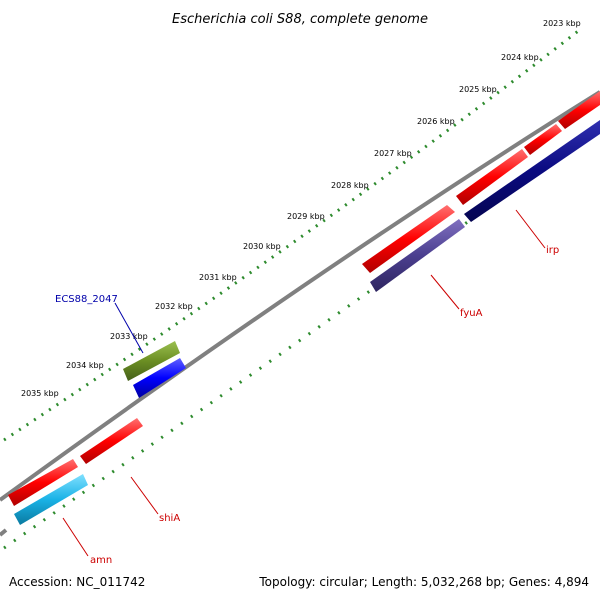 The width and height of the screenshot is (600, 600). Describe the element at coordinates (562, 23) in the screenshot. I see `kbp-label: 2023 kbp` at that location.